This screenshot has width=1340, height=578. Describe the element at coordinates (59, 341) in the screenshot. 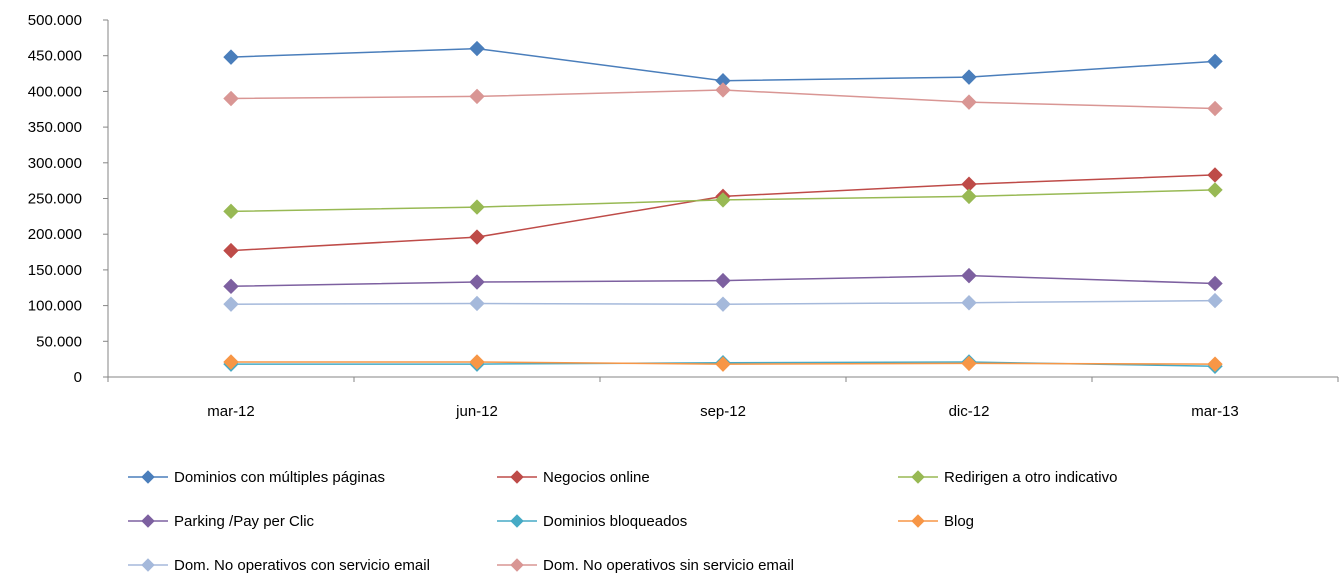

I see `y-tick-label: 50.000` at that location.